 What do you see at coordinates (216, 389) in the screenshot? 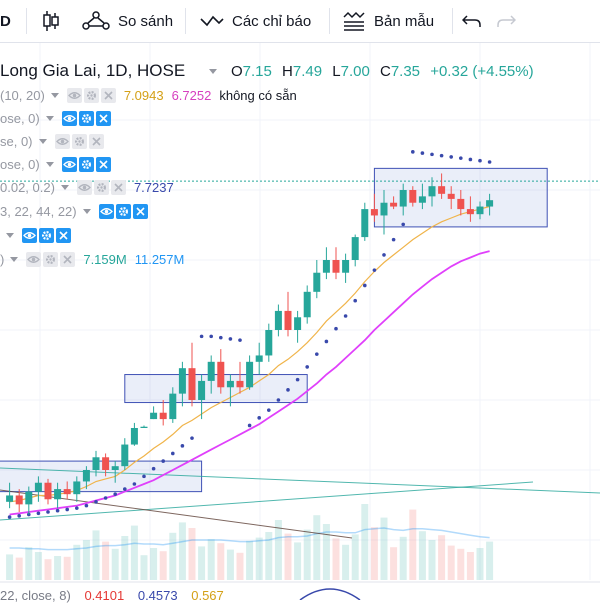
I see `range-box` at bounding box center [216, 389].